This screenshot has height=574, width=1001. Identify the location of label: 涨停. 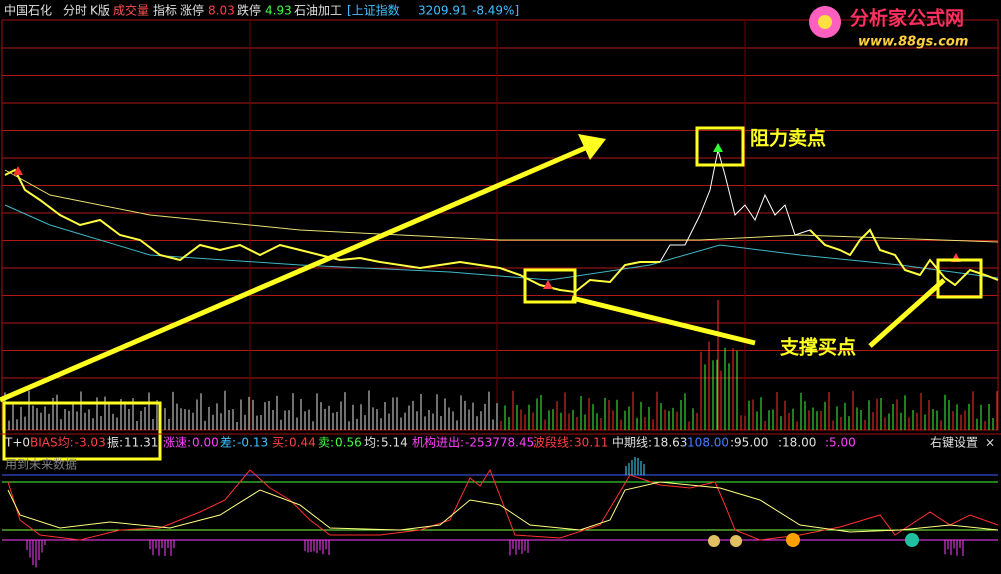
(192, 10).